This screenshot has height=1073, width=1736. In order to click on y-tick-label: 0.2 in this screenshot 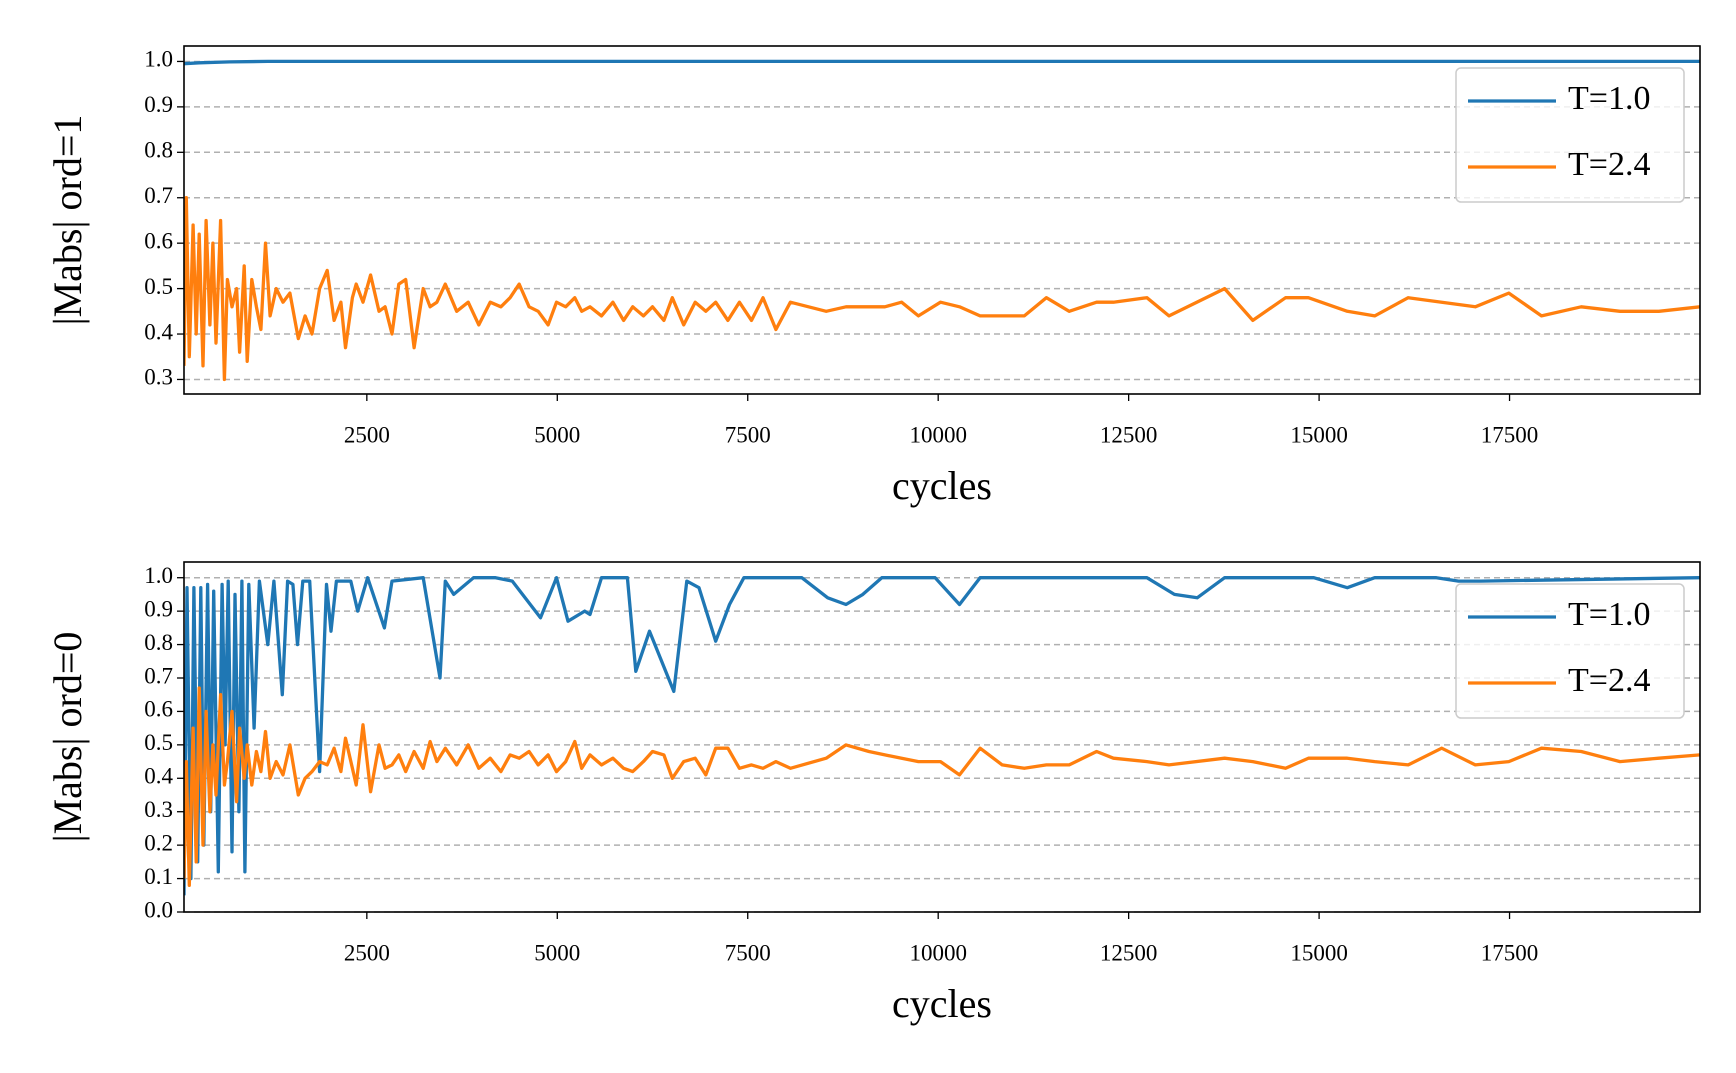, I will do `click(158, 842)`.